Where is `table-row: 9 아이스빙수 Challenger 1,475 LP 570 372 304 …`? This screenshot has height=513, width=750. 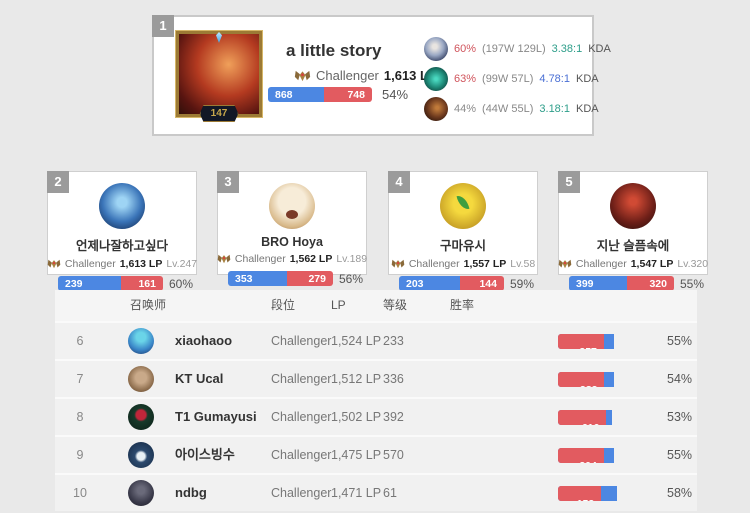
table-row: 9 아이스빙수 Challenger 1,475 LP 570 372 304 … is located at coordinates (376, 454).